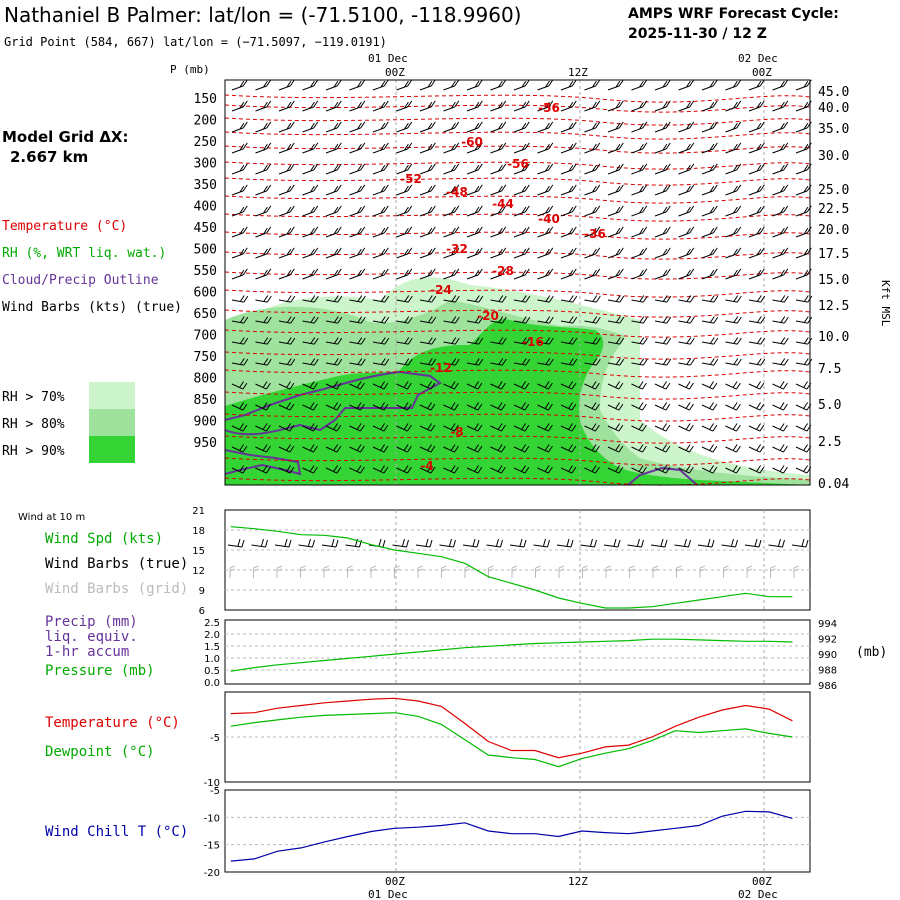 This screenshot has width=900, height=900. I want to click on isotherm-label: -8, so click(456, 432).